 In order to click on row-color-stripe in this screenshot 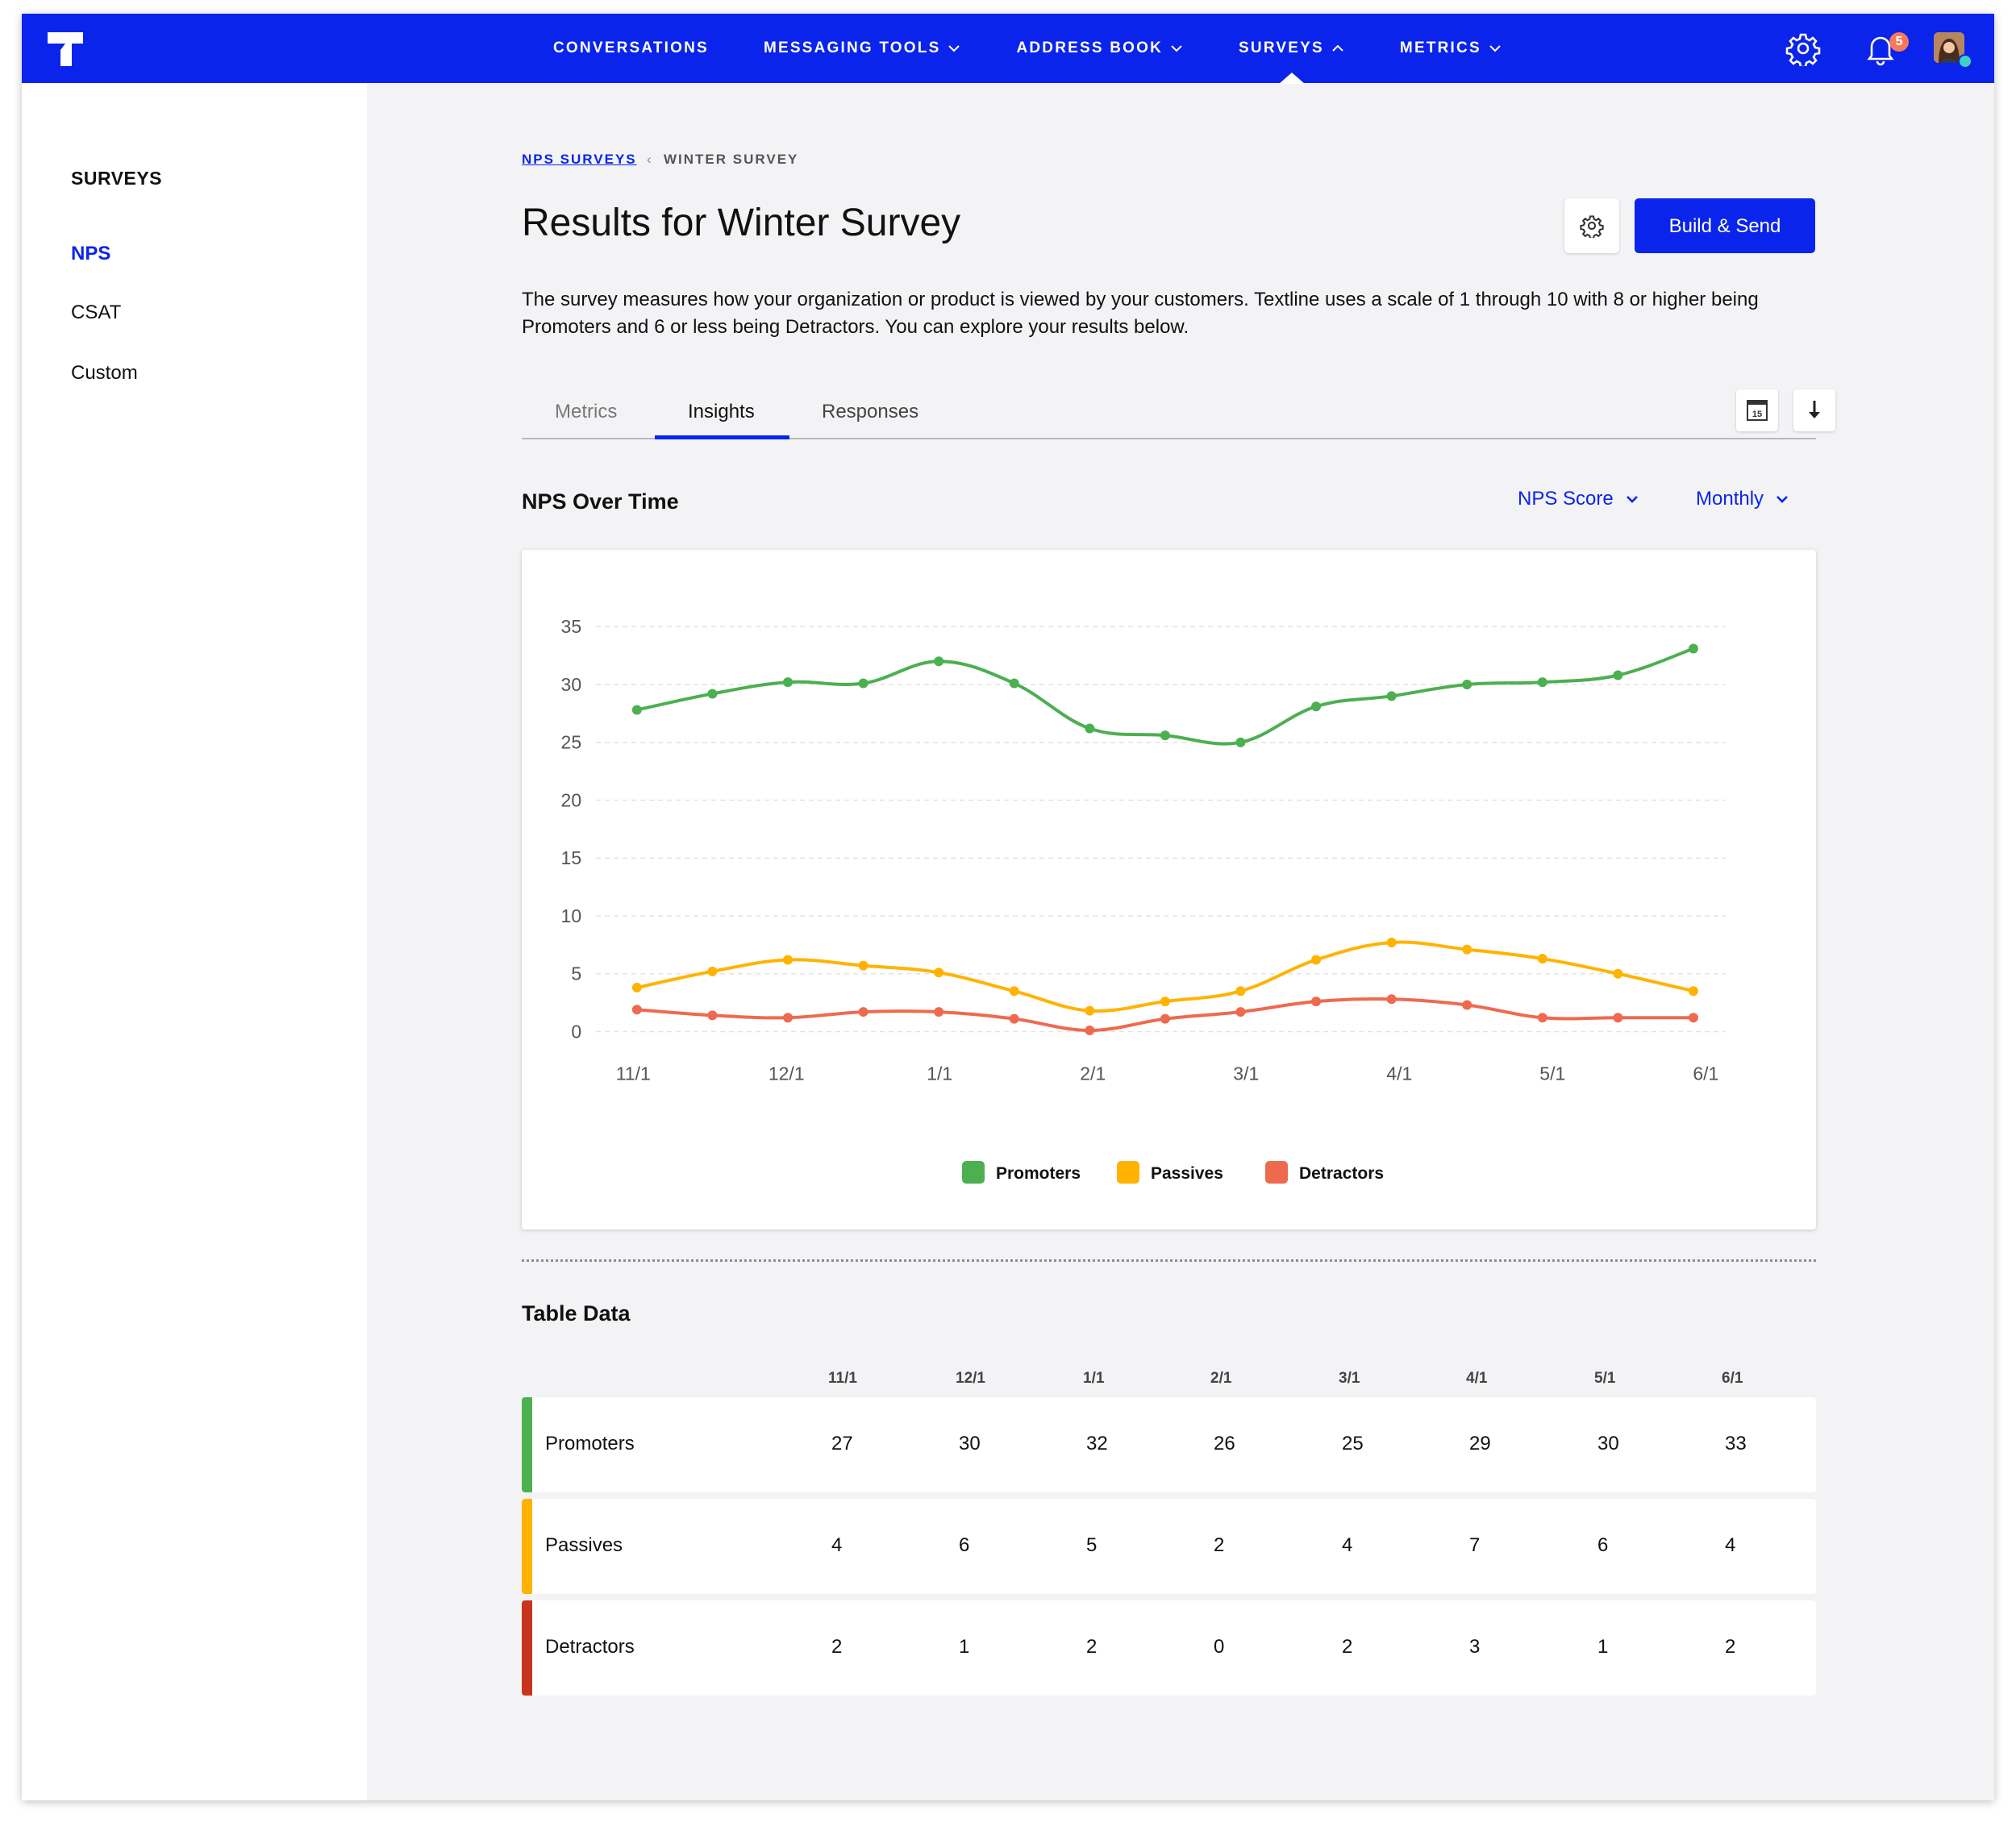, I will do `click(527, 1444)`.